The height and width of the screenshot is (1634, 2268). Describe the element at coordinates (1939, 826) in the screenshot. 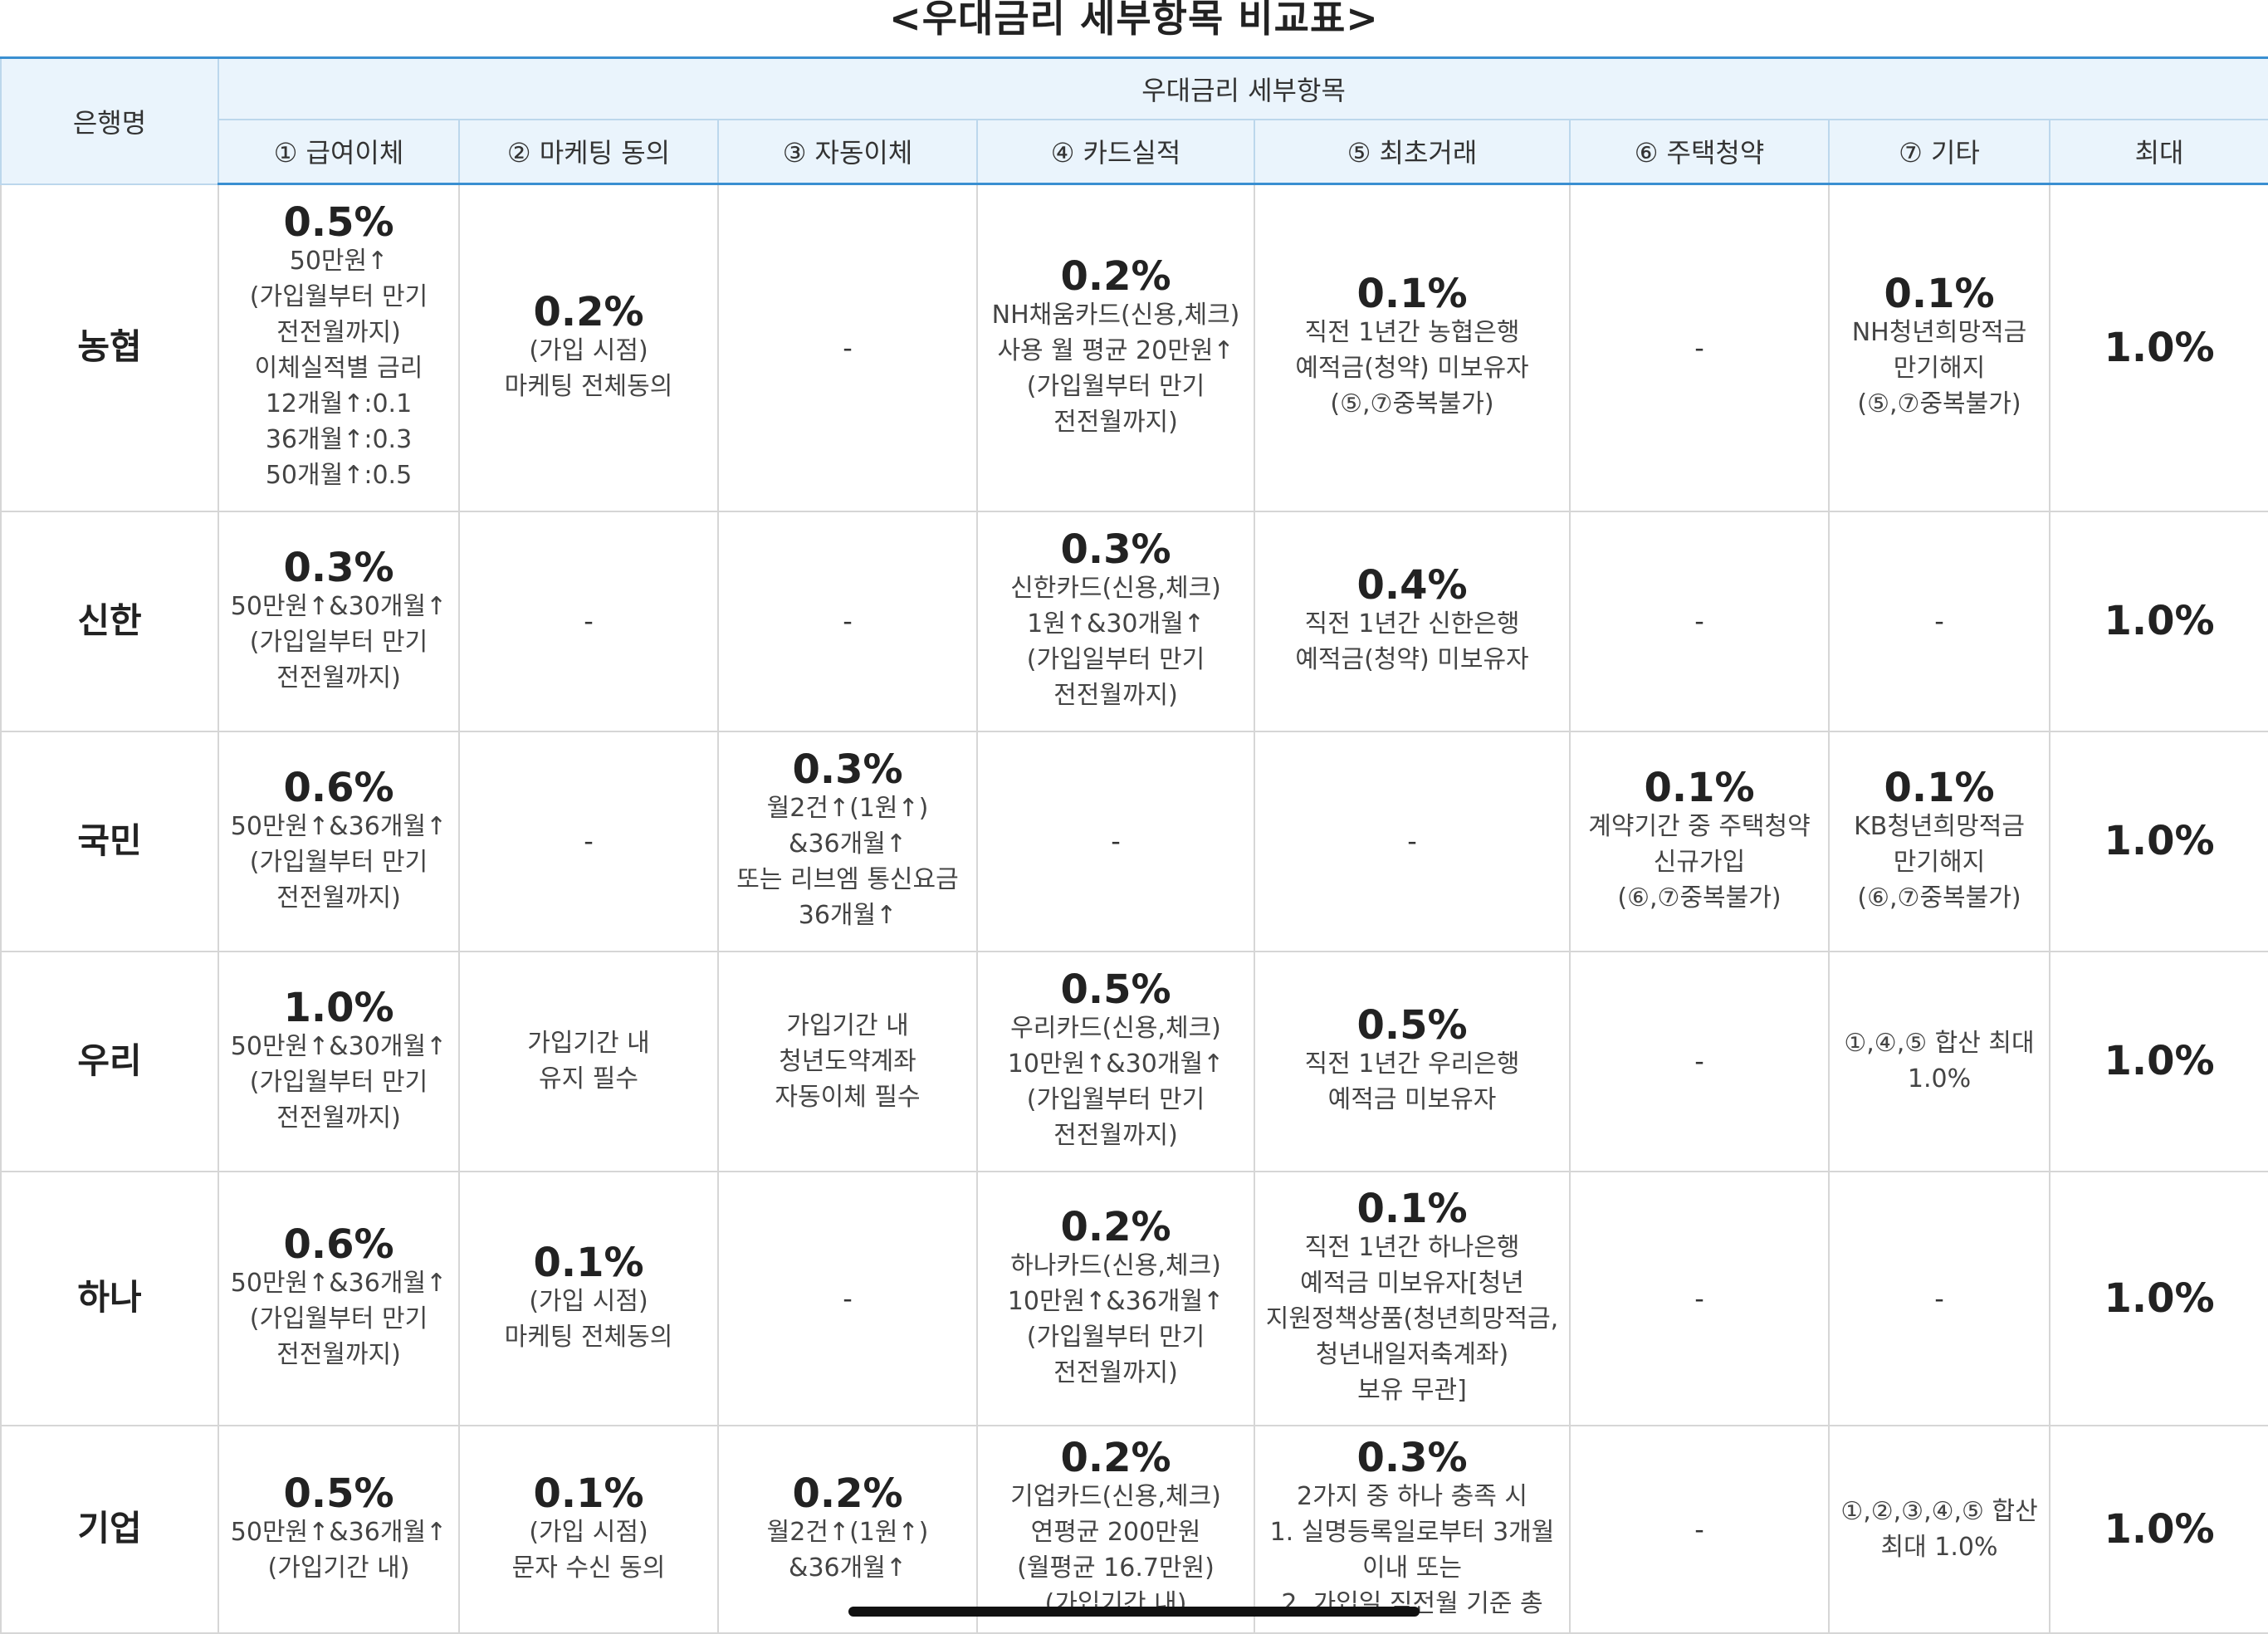

I see `rate-condition-text: KB청년희망적금` at that location.